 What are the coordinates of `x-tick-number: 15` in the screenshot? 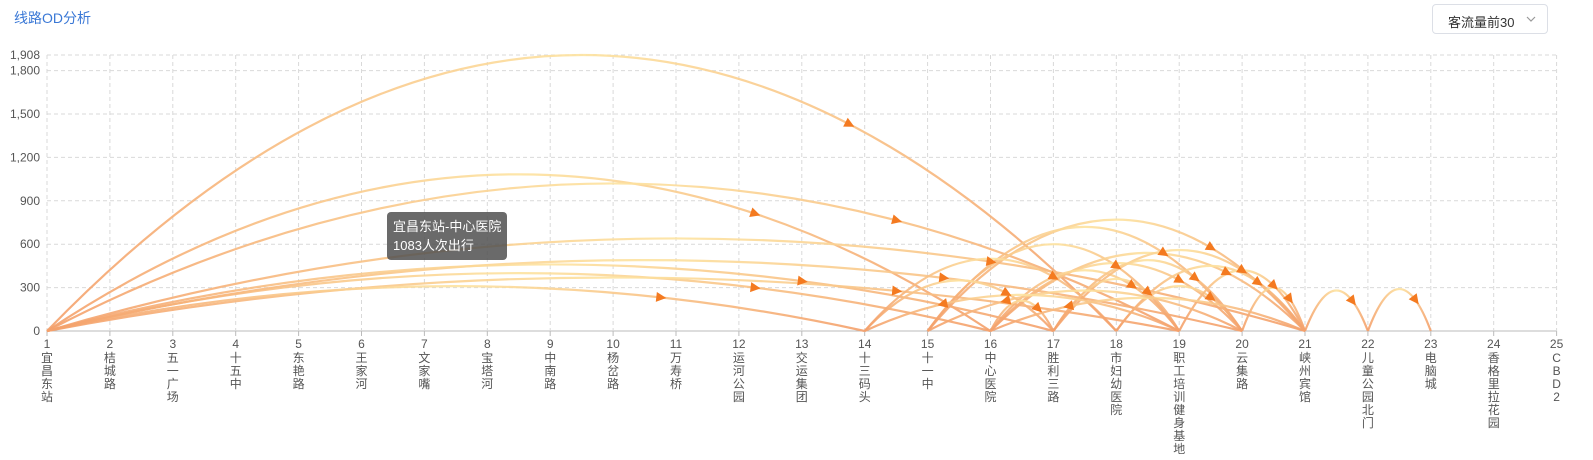 It's located at (928, 344).